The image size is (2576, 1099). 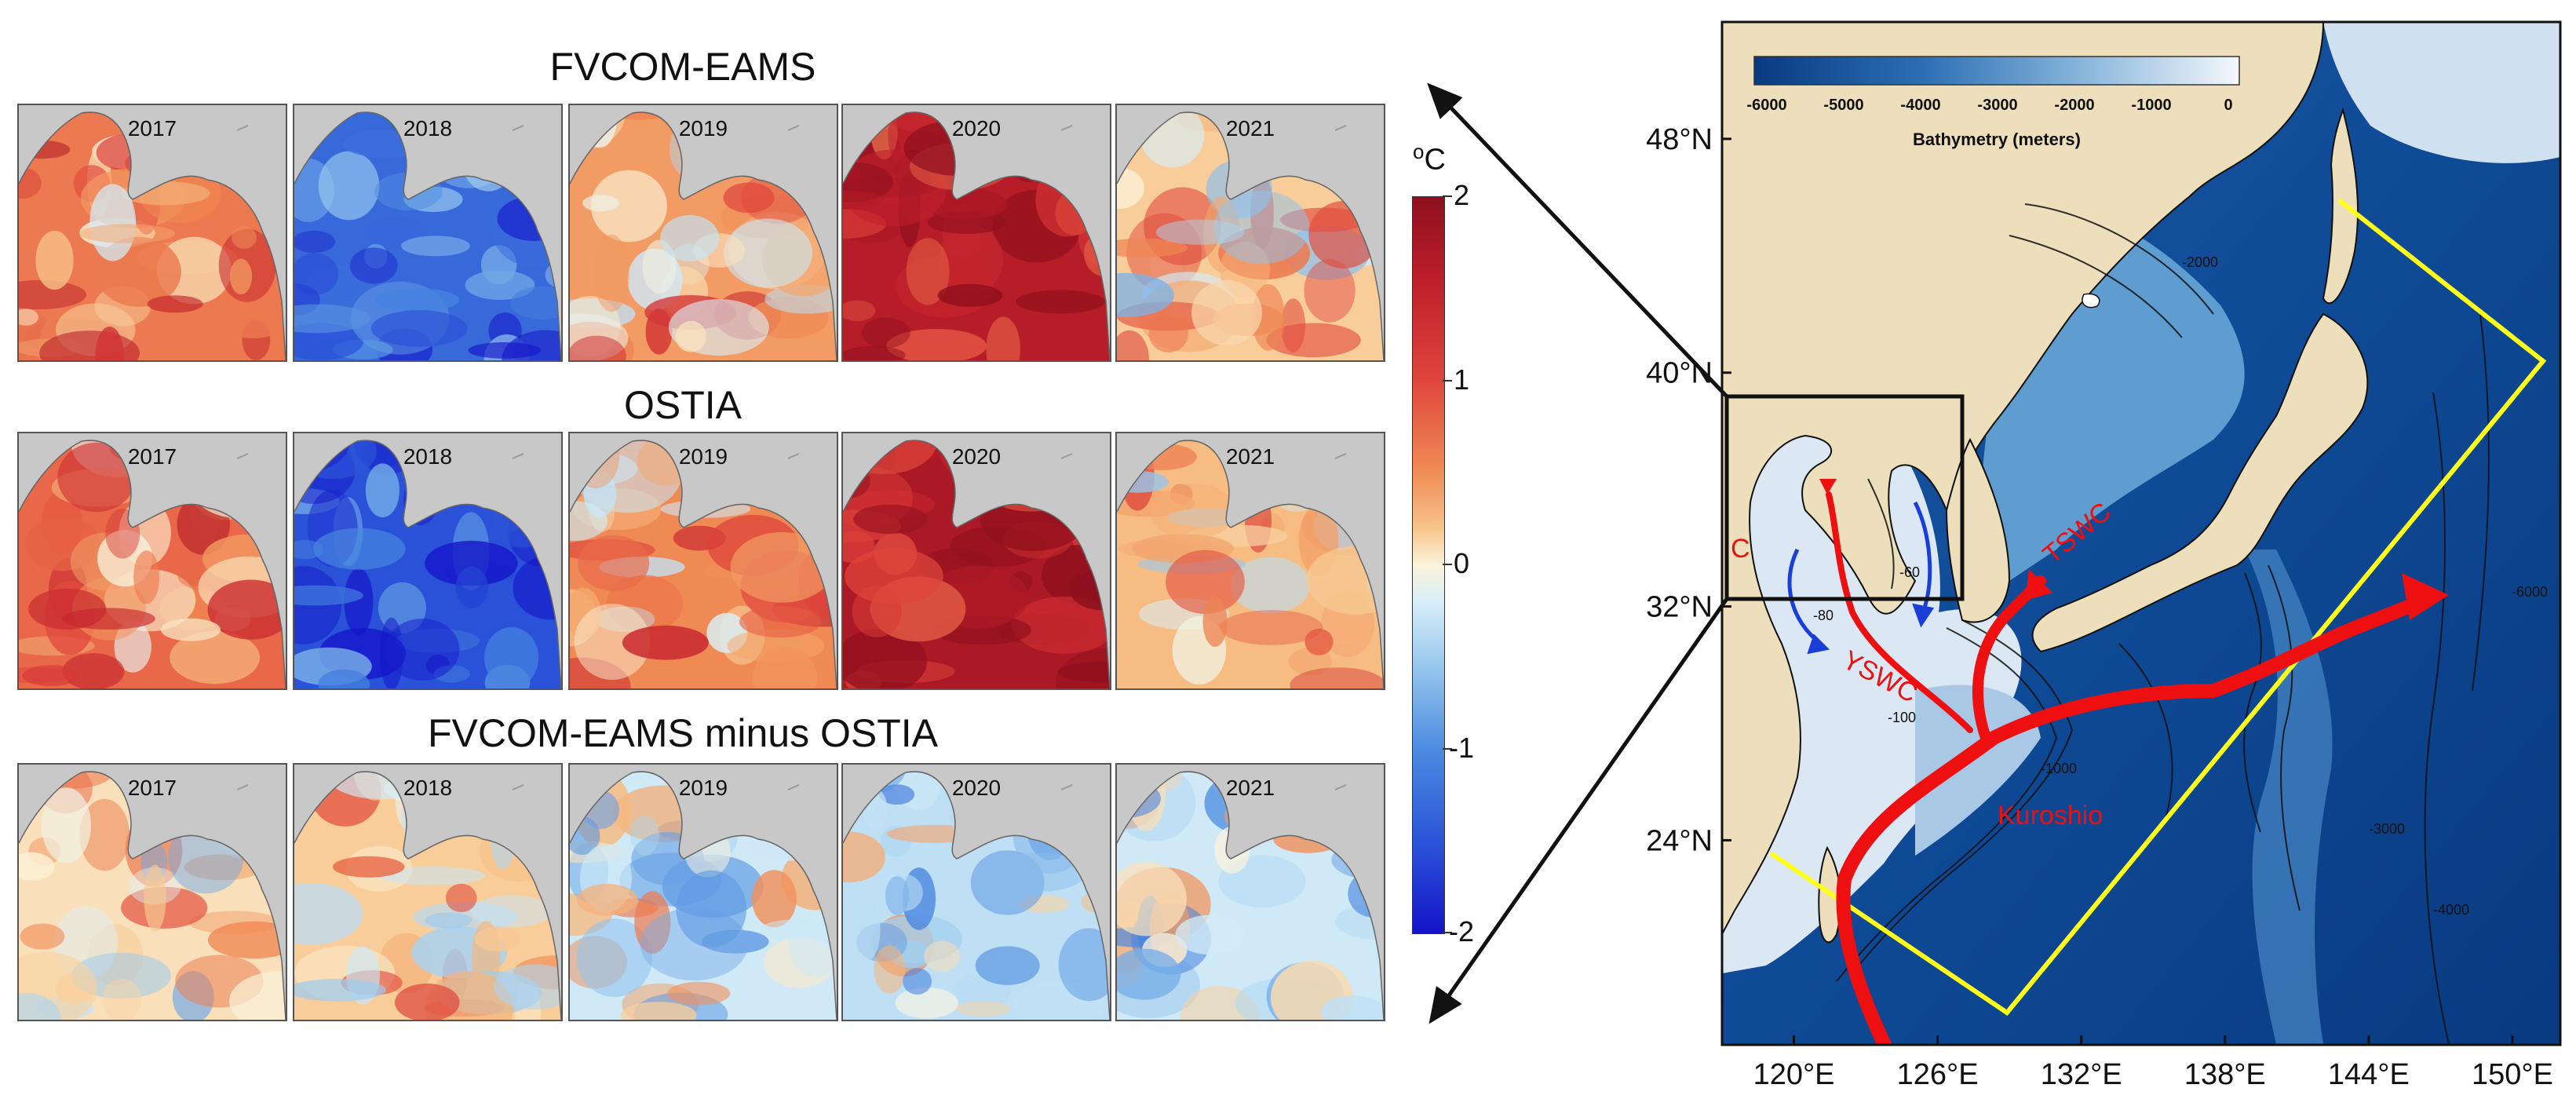 What do you see at coordinates (2050, 816) in the screenshot?
I see `label-kuroshio: Kuroshio` at bounding box center [2050, 816].